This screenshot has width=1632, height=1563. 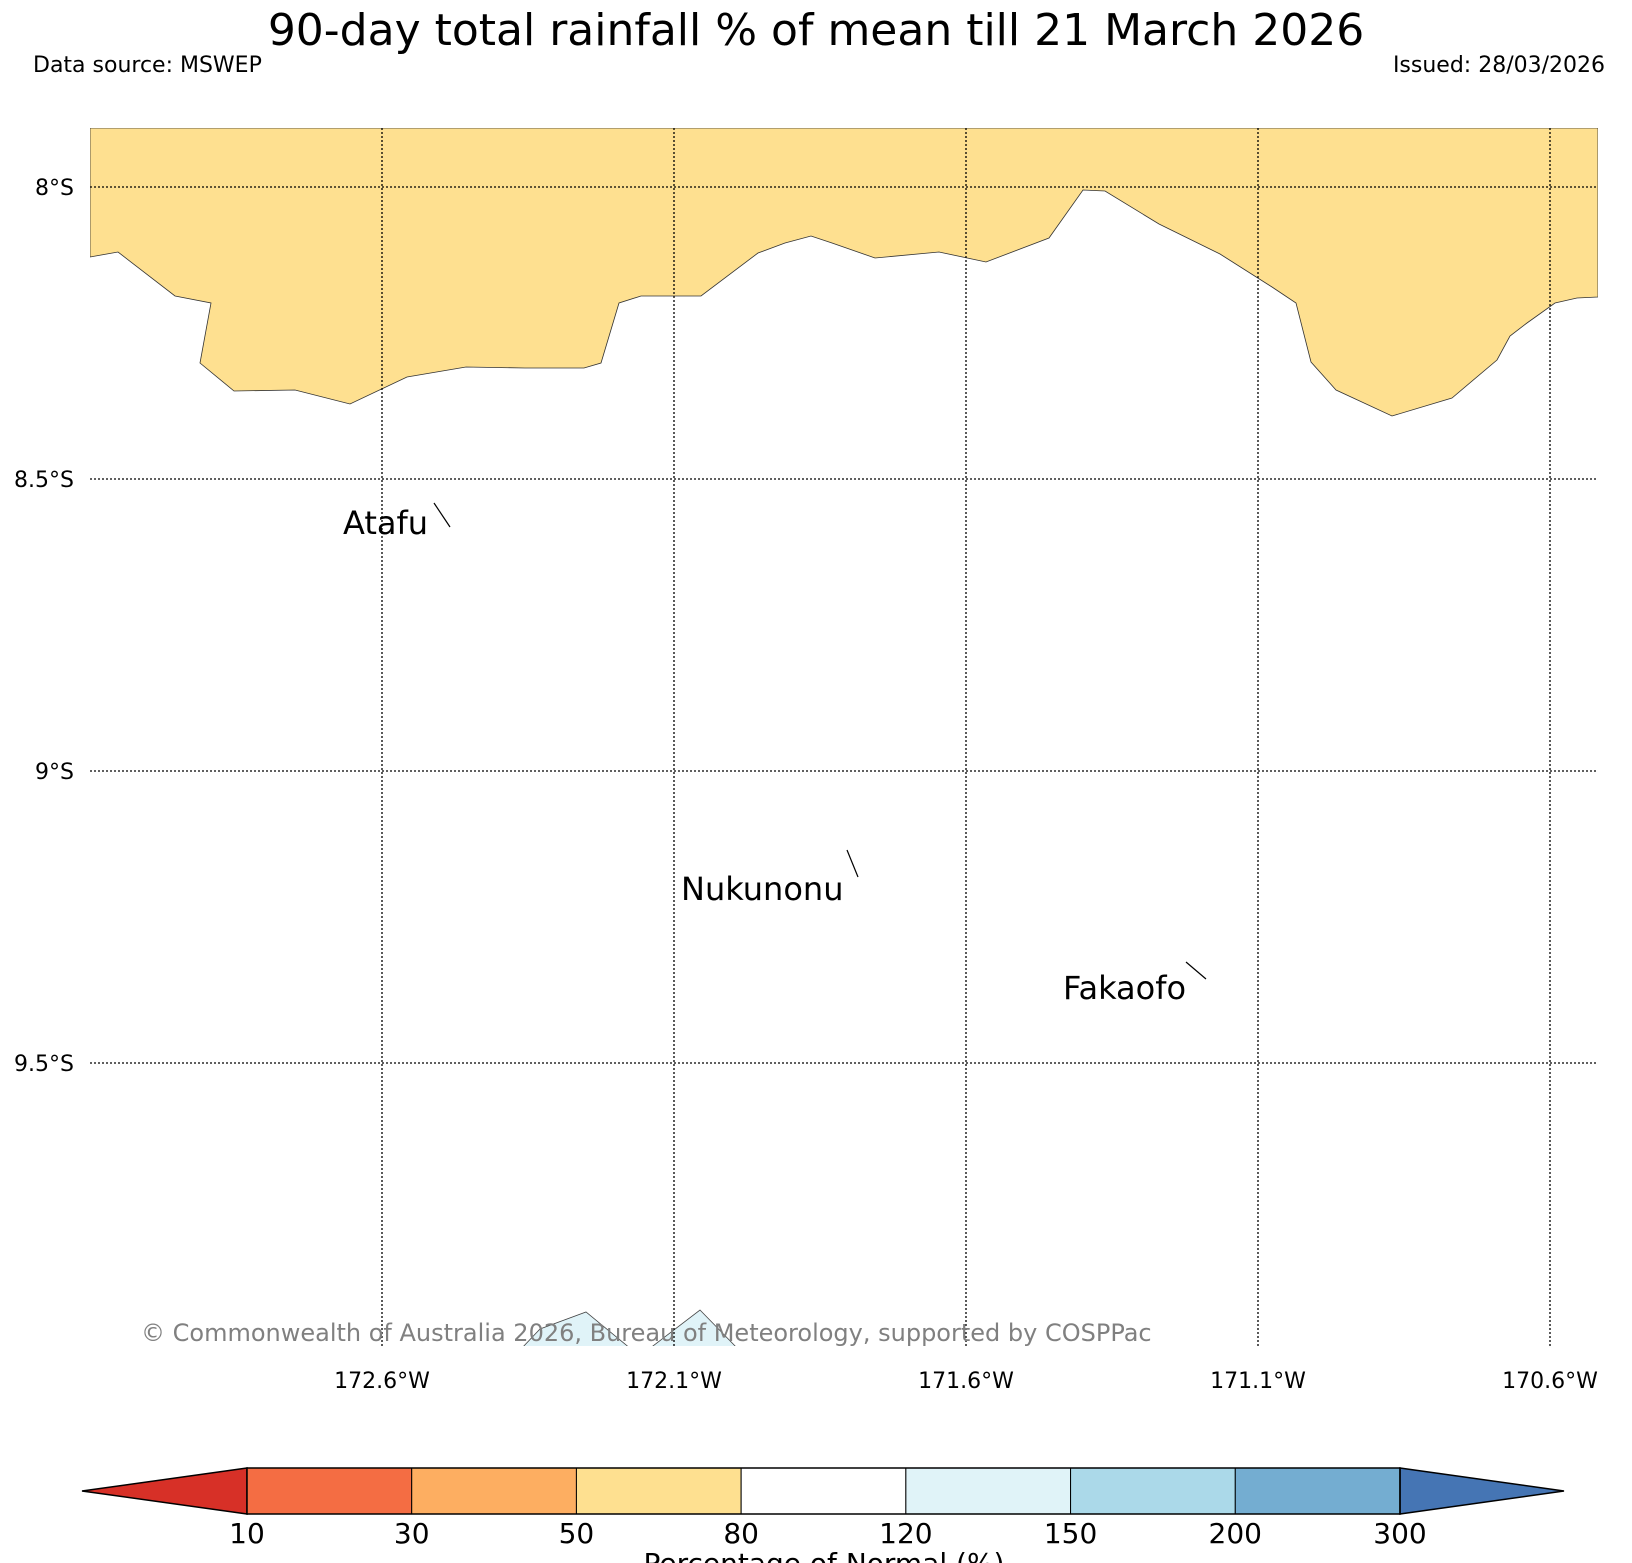 What do you see at coordinates (1258, 1381) in the screenshot?
I see `longitude-label: 171.1°W` at bounding box center [1258, 1381].